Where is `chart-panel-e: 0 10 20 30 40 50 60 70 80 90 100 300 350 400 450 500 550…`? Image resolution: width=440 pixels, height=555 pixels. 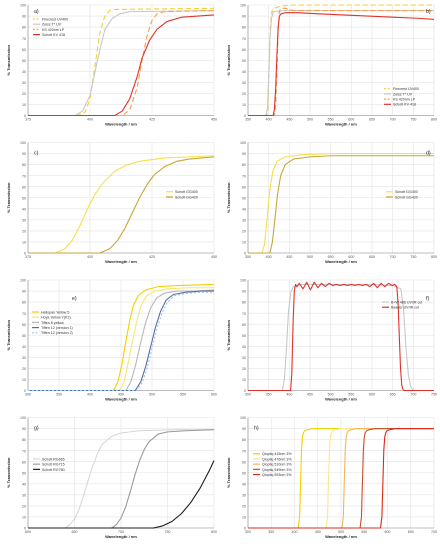 chart-panel-e: 0 10 20 30 40 50 60 70 80 90 100 300 350 400 450 500 550… is located at coordinates (111, 340).